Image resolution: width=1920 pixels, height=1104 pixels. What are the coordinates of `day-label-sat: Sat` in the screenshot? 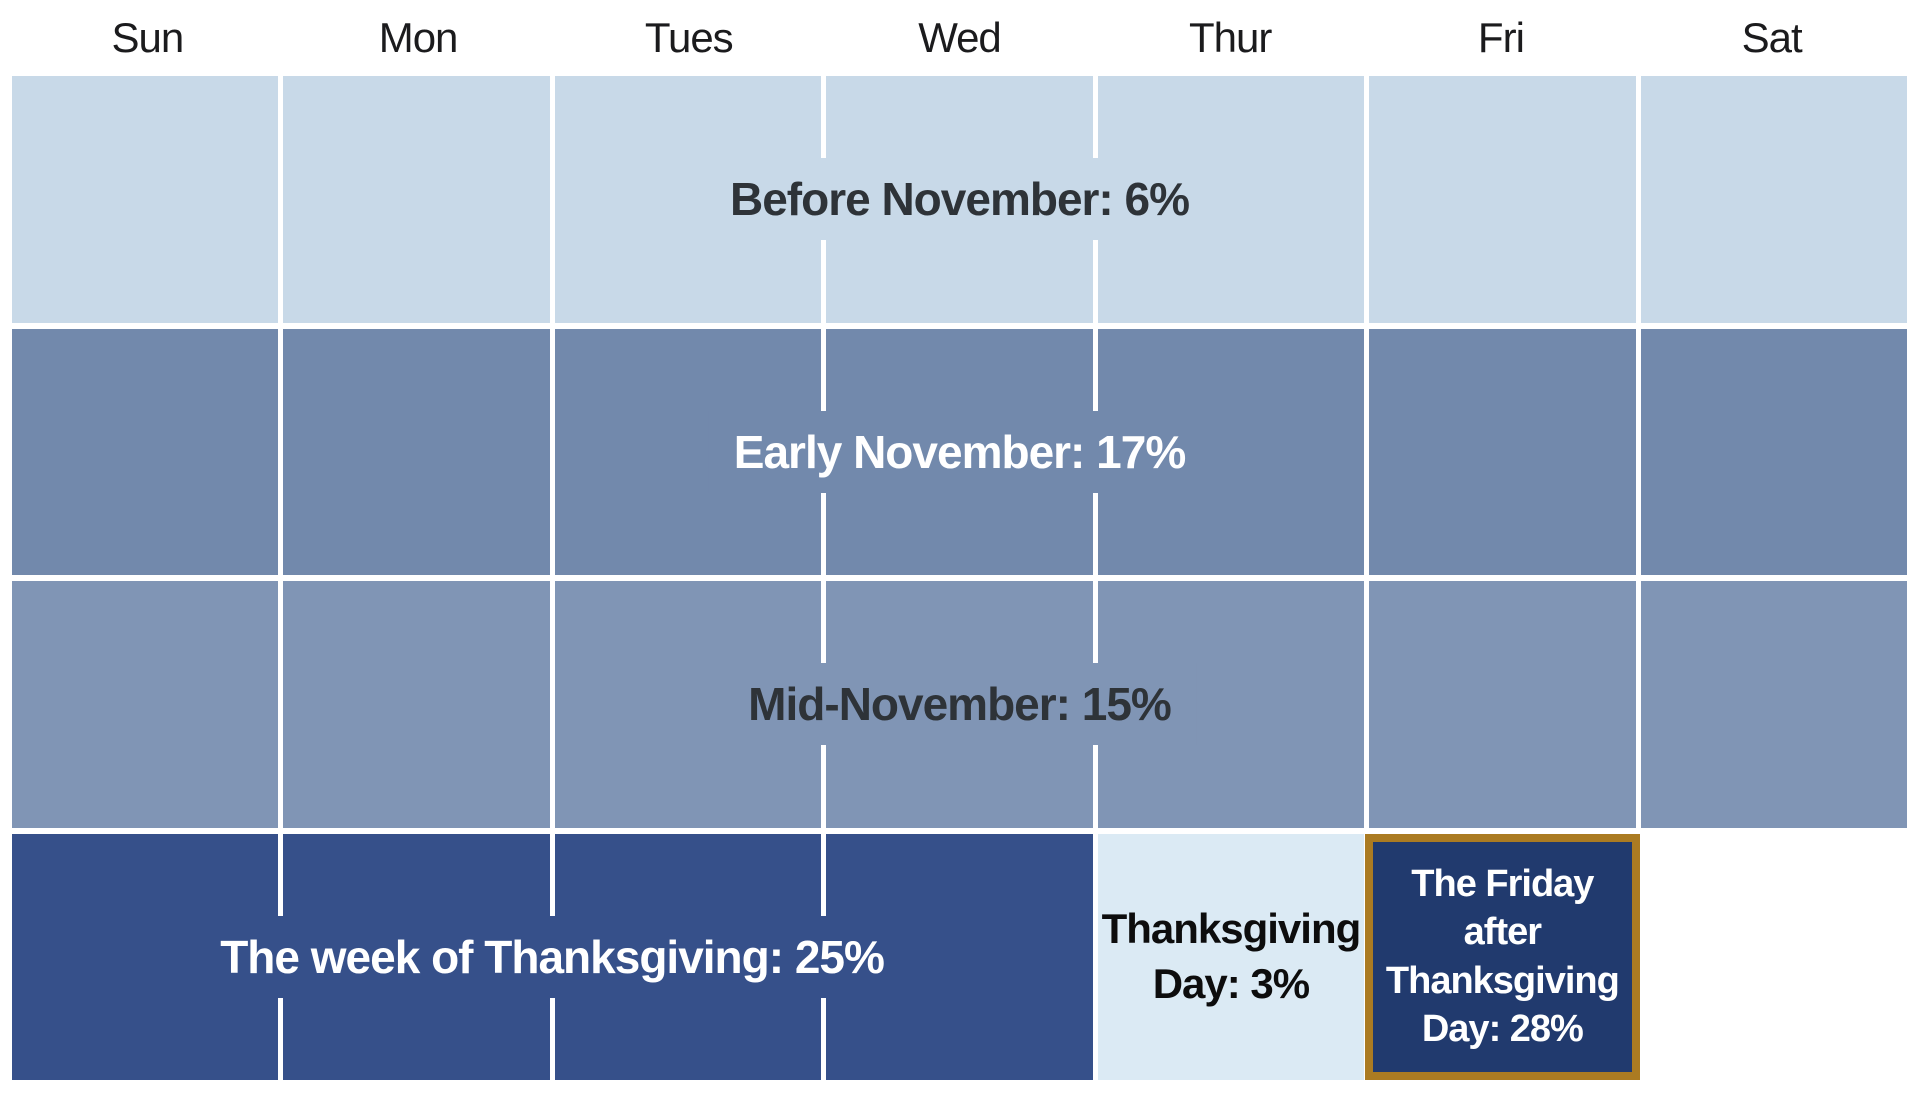 It's located at (1772, 37).